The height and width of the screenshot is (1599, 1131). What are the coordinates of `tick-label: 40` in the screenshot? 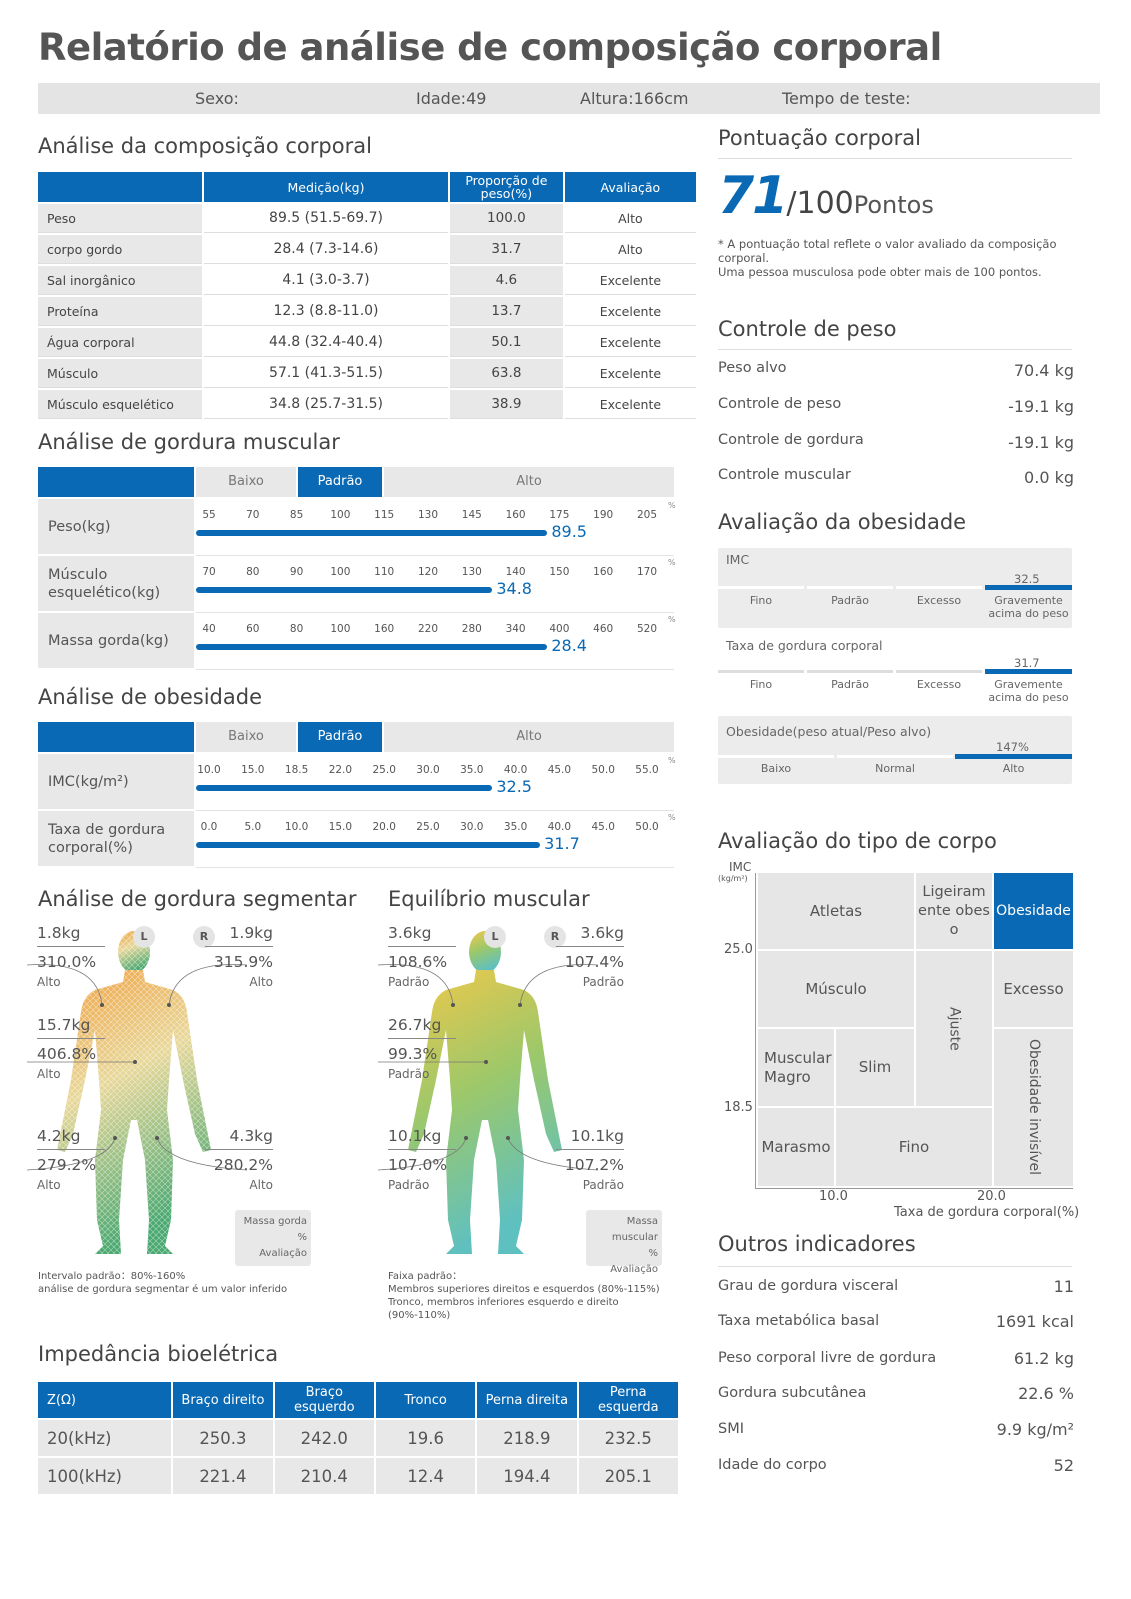 It's located at (209, 629).